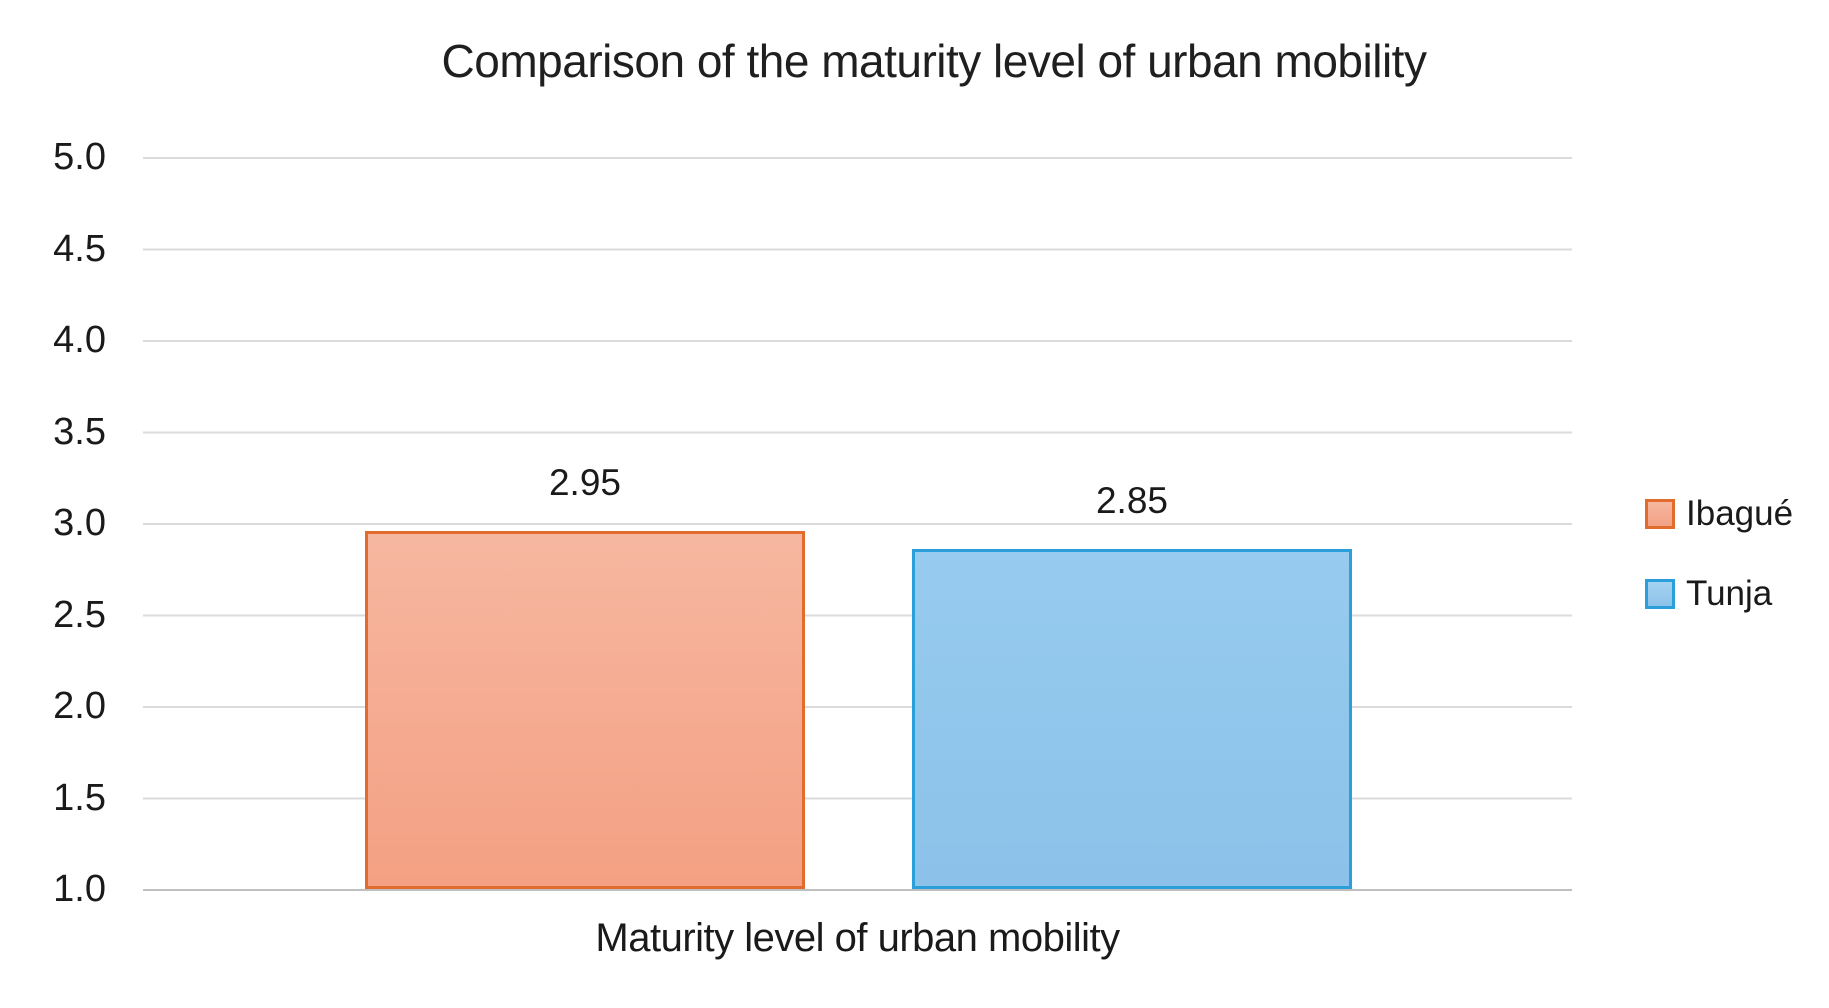 This screenshot has height=1008, width=1829. What do you see at coordinates (1729, 593) in the screenshot?
I see `legend-label-tunja: Tunja` at bounding box center [1729, 593].